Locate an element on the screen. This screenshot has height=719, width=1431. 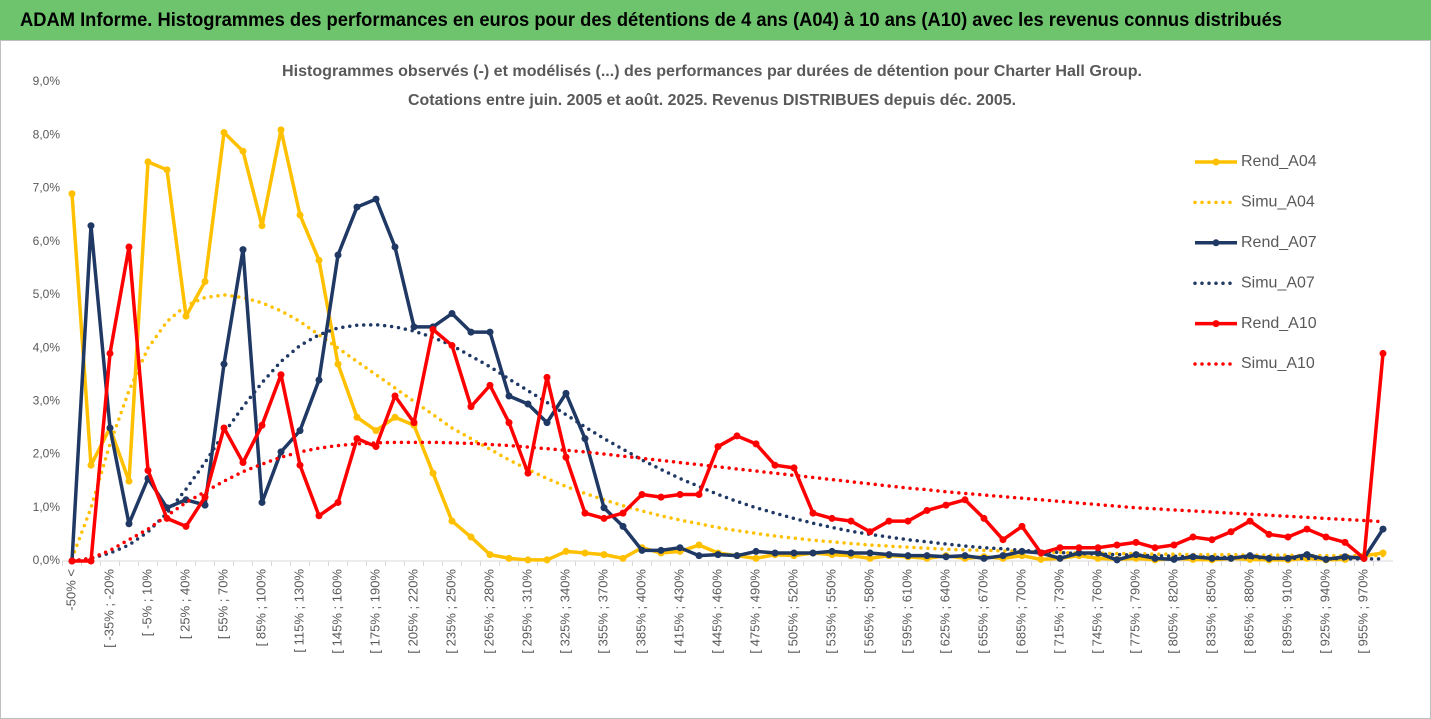
legend-label: Simu_A10 is located at coordinates (1278, 363).